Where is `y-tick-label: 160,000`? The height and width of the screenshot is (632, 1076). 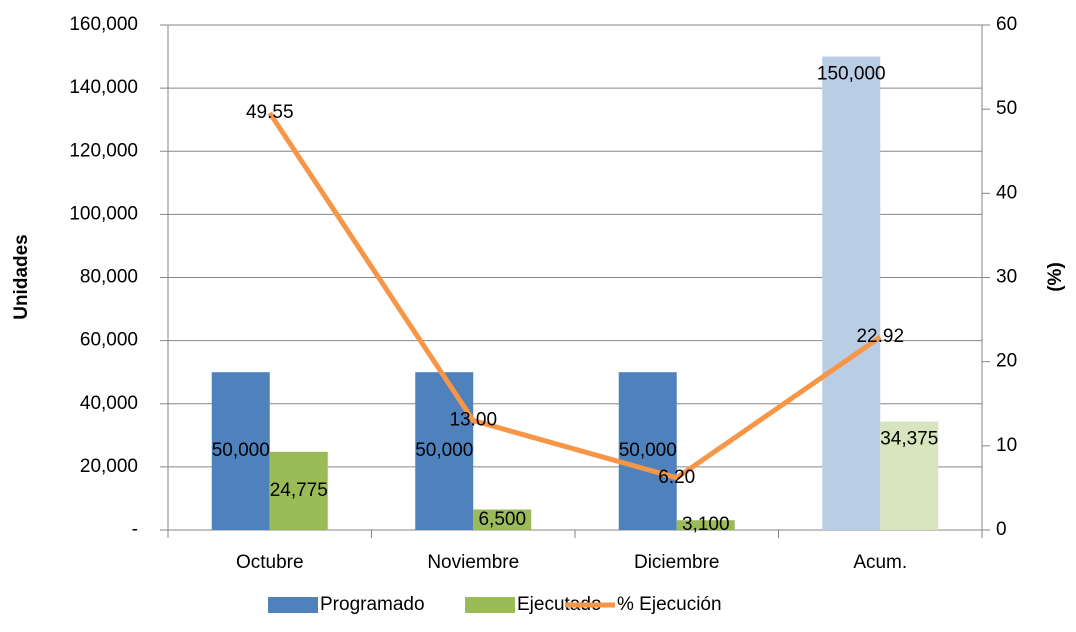
y-tick-label: 160,000 is located at coordinates (103, 24).